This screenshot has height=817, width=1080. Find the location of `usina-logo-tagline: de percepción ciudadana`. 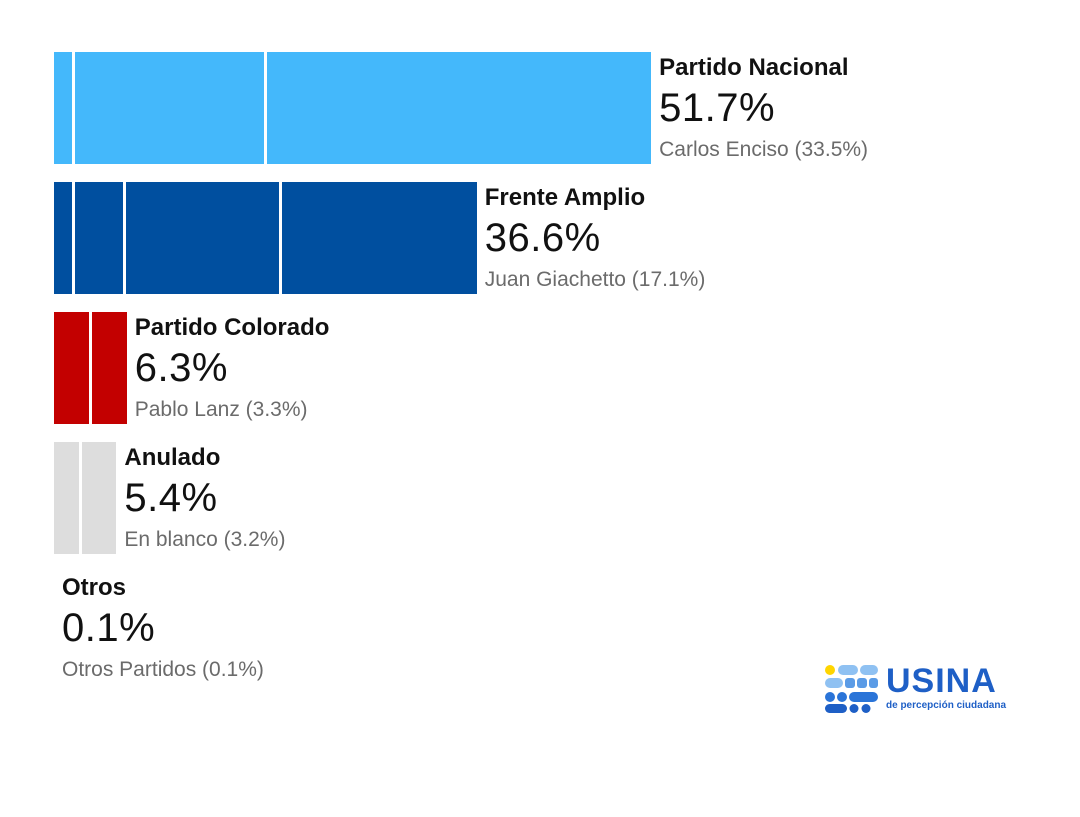

usina-logo-tagline: de percepción ciudadana is located at coordinates (946, 705).